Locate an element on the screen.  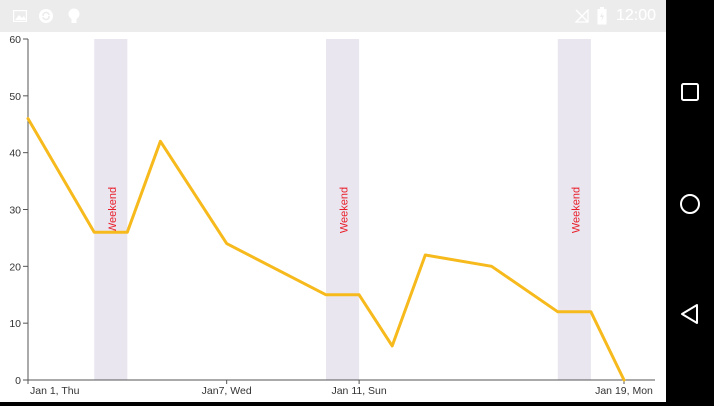
x-tick-label: Jan 1, Thu is located at coordinates (55, 391).